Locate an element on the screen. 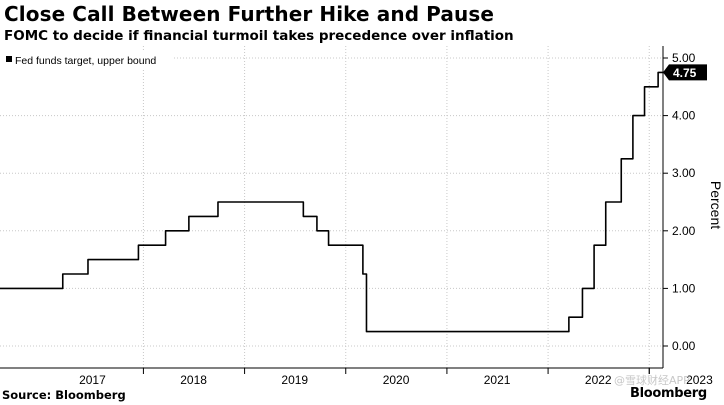 This screenshot has height=405, width=724. x-tick-label: 2018 is located at coordinates (193, 380).